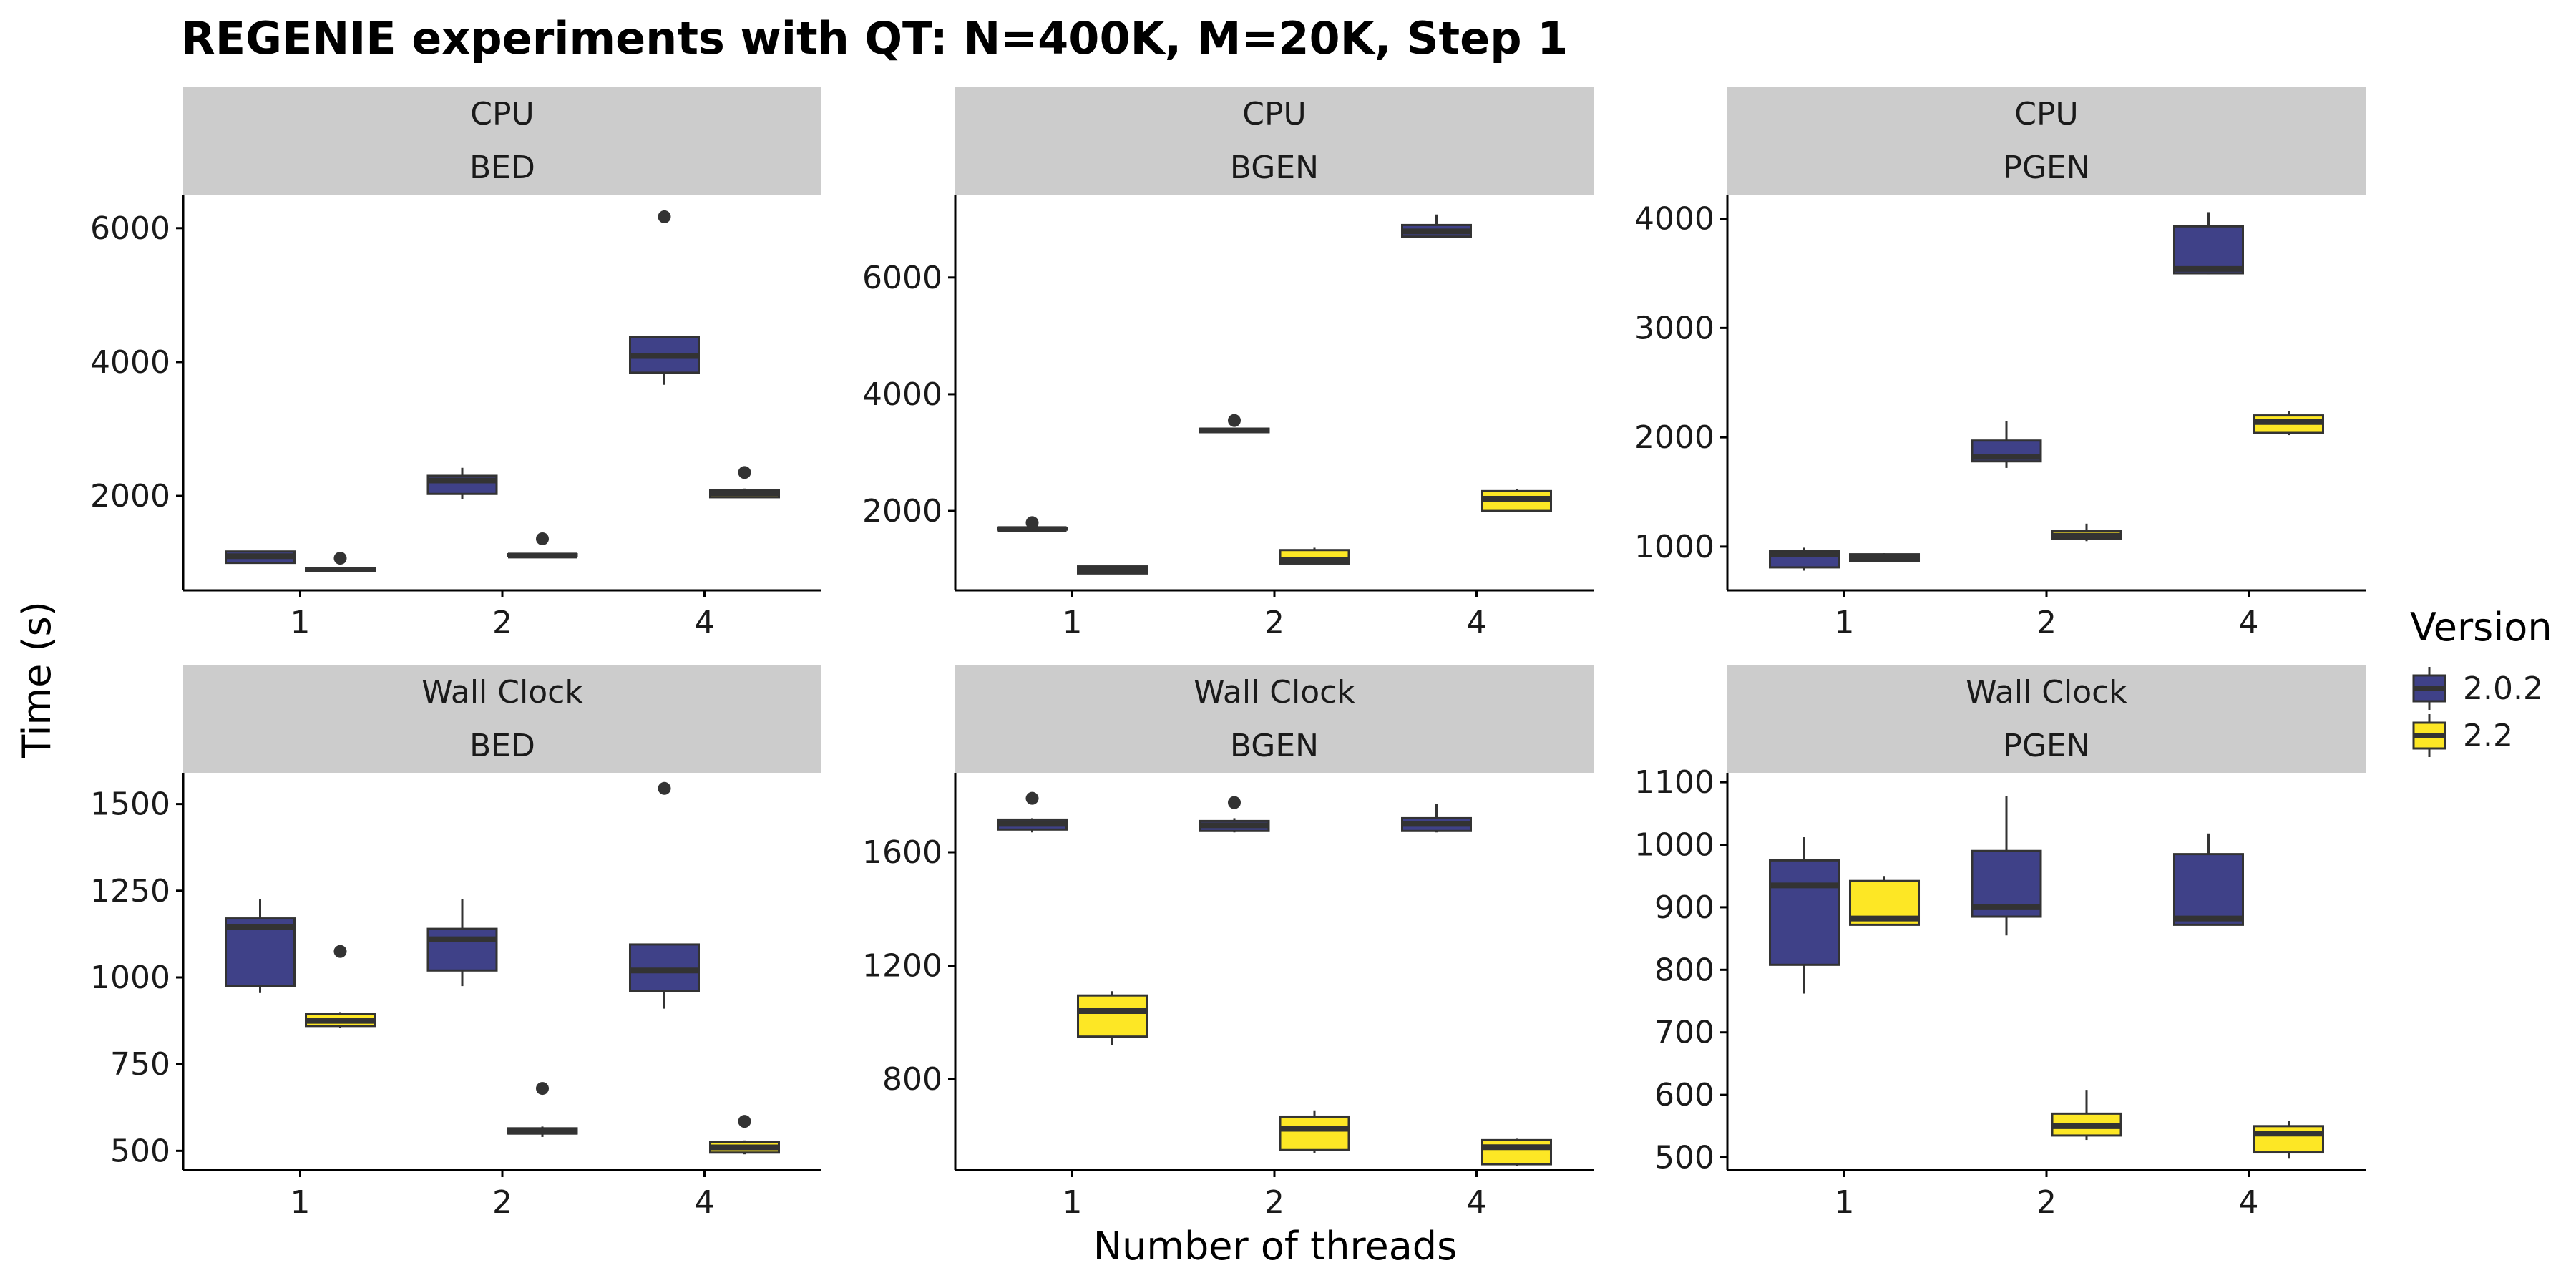 Image resolution: width=2576 pixels, height=1288 pixels. Describe the element at coordinates (2477, 712) in the screenshot. I see `legend-entries: 2.0.2 2.2` at that location.